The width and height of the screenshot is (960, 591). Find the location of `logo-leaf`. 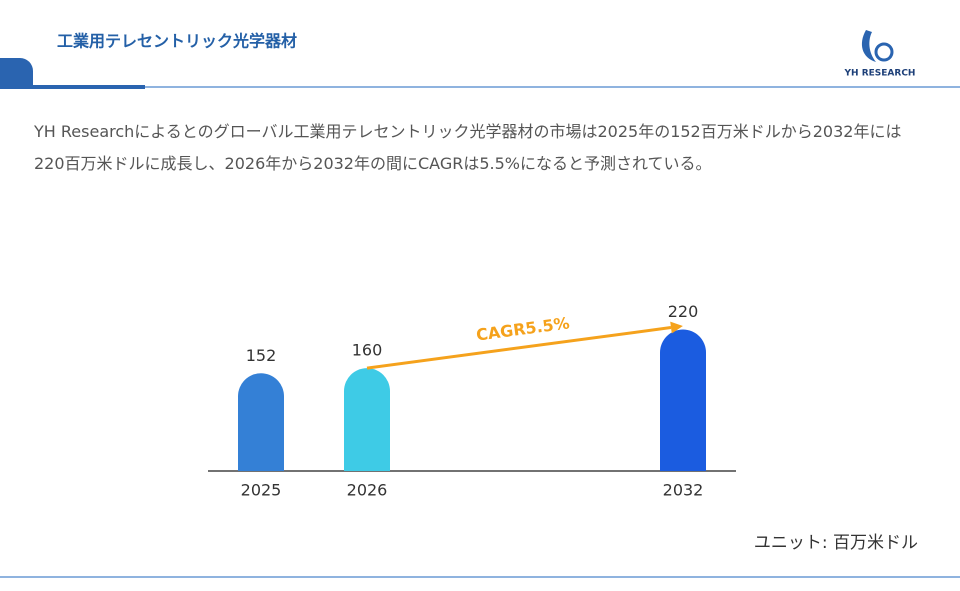

logo-leaf is located at coordinates (868, 46).